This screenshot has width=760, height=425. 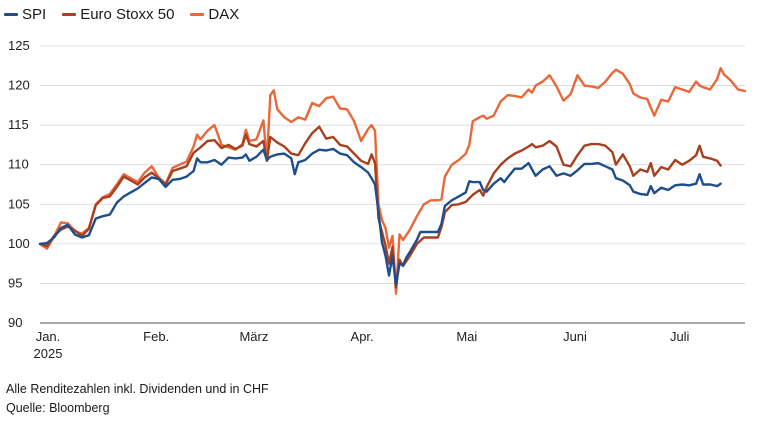 What do you see at coordinates (48, 353) in the screenshot?
I see `x-tick-sublabel-year: 2025` at bounding box center [48, 353].